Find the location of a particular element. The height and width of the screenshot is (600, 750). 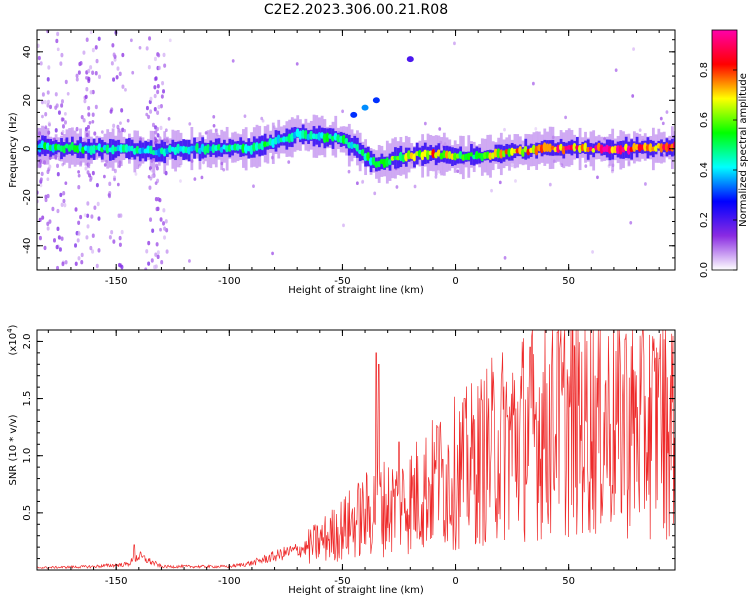

x-tick-label: -50 is located at coordinates (342, 581).